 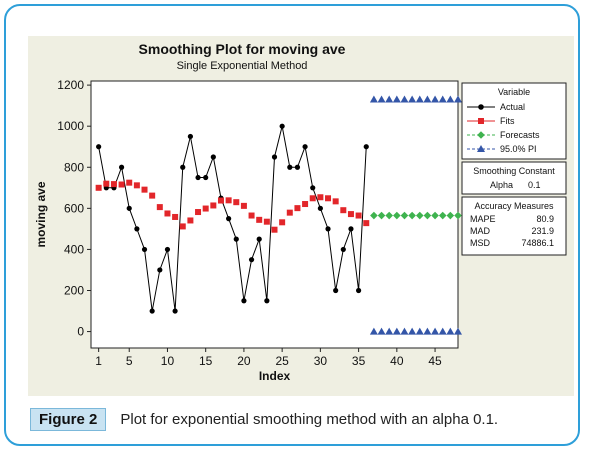 What do you see at coordinates (129, 361) in the screenshot?
I see `x-tick-label: 5` at bounding box center [129, 361].